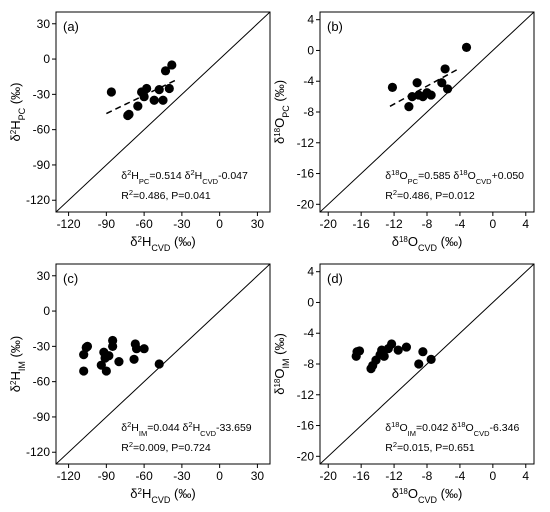 Image resolution: width=550 pixels, height=512 pixels. What do you see at coordinates (454, 177) in the screenshot?
I see `regression-annotation: δ18OPC=0.585 δ18OCVD+0.050` at bounding box center [454, 177].